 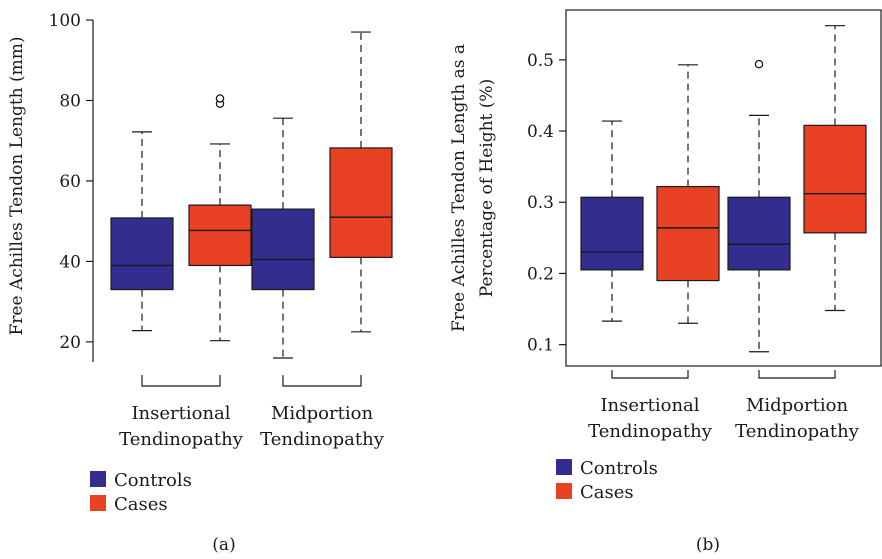 I want to click on y-tick-label: 60, so click(x=70, y=182).